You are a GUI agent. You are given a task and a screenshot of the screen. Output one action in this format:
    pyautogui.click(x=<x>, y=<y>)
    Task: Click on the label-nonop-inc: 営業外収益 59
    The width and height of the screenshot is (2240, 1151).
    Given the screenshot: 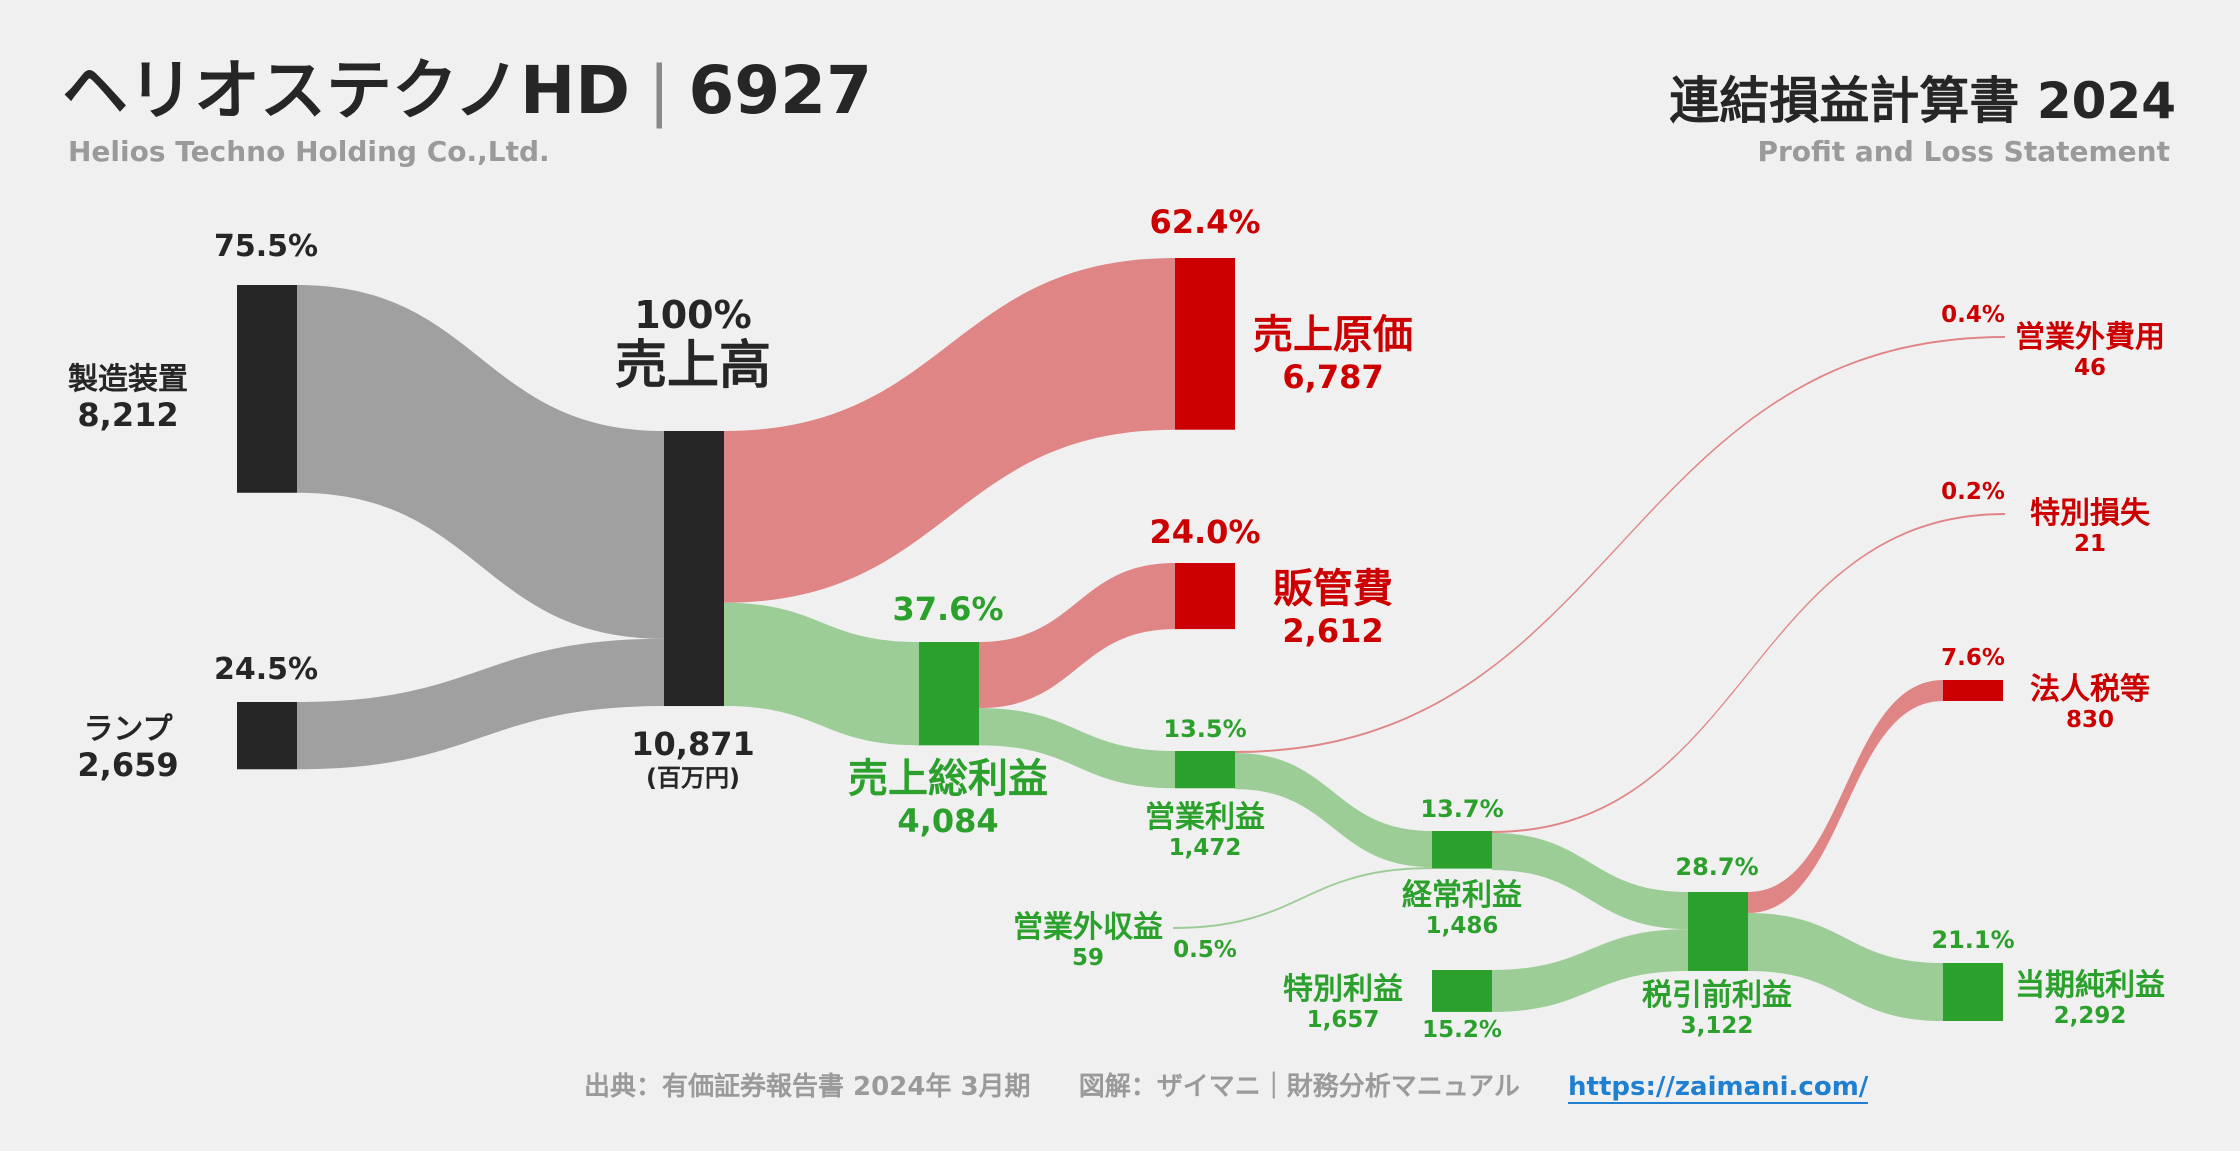 What is the action you would take?
    pyautogui.click(x=1088, y=941)
    